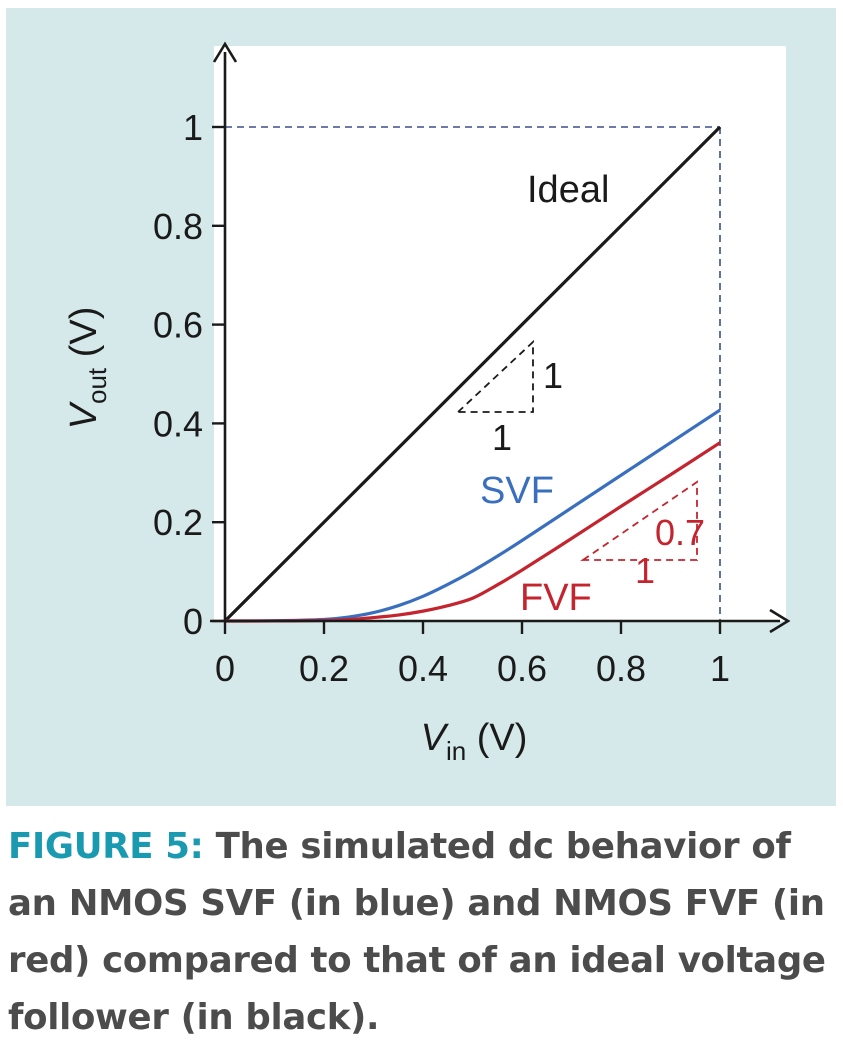 The height and width of the screenshot is (1057, 843). What do you see at coordinates (178, 226) in the screenshot?
I see `y-tick-label: 0.8` at bounding box center [178, 226].